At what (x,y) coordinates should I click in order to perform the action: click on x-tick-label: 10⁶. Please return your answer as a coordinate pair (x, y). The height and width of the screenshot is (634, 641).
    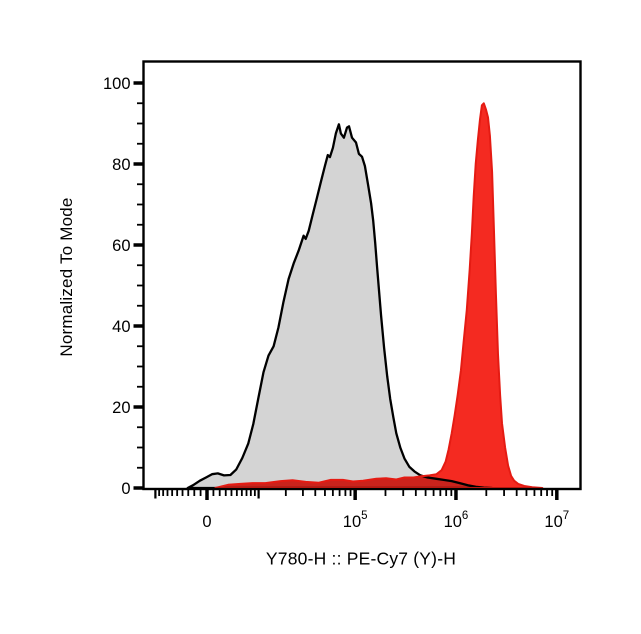
    Looking at the image, I should click on (456, 520).